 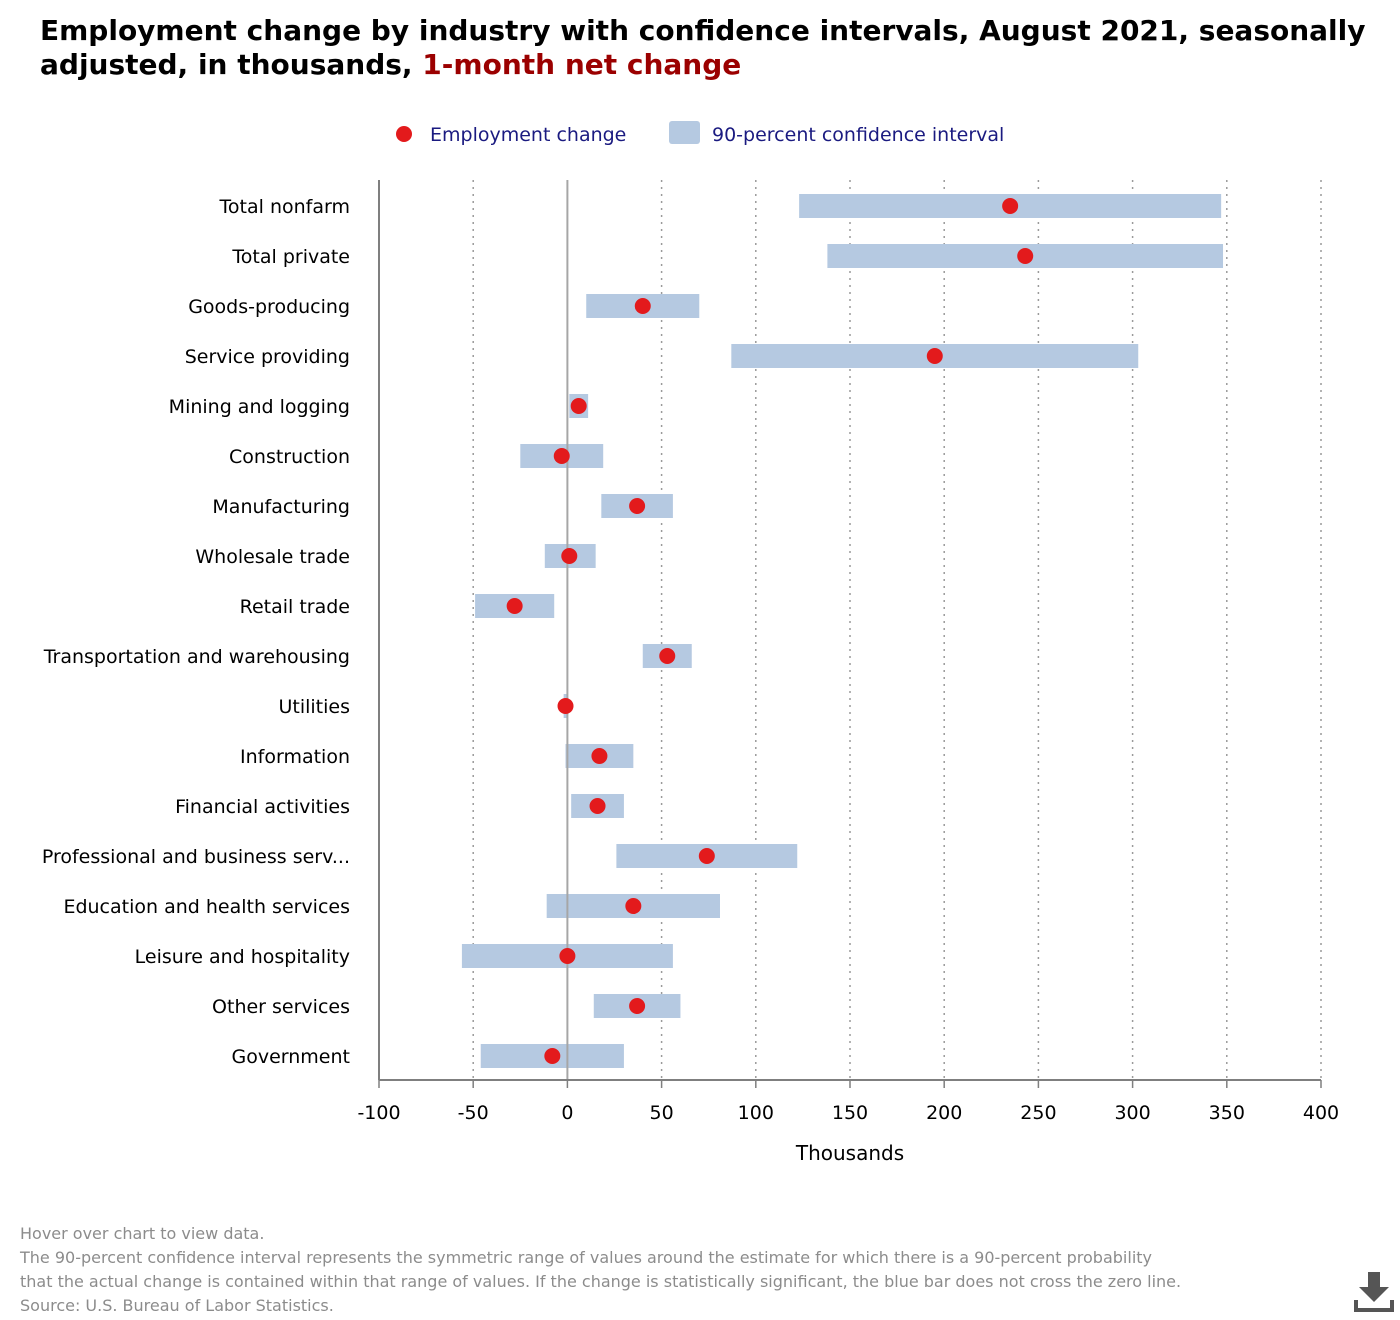 I want to click on category-label: Manufacturing, so click(x=281, y=507).